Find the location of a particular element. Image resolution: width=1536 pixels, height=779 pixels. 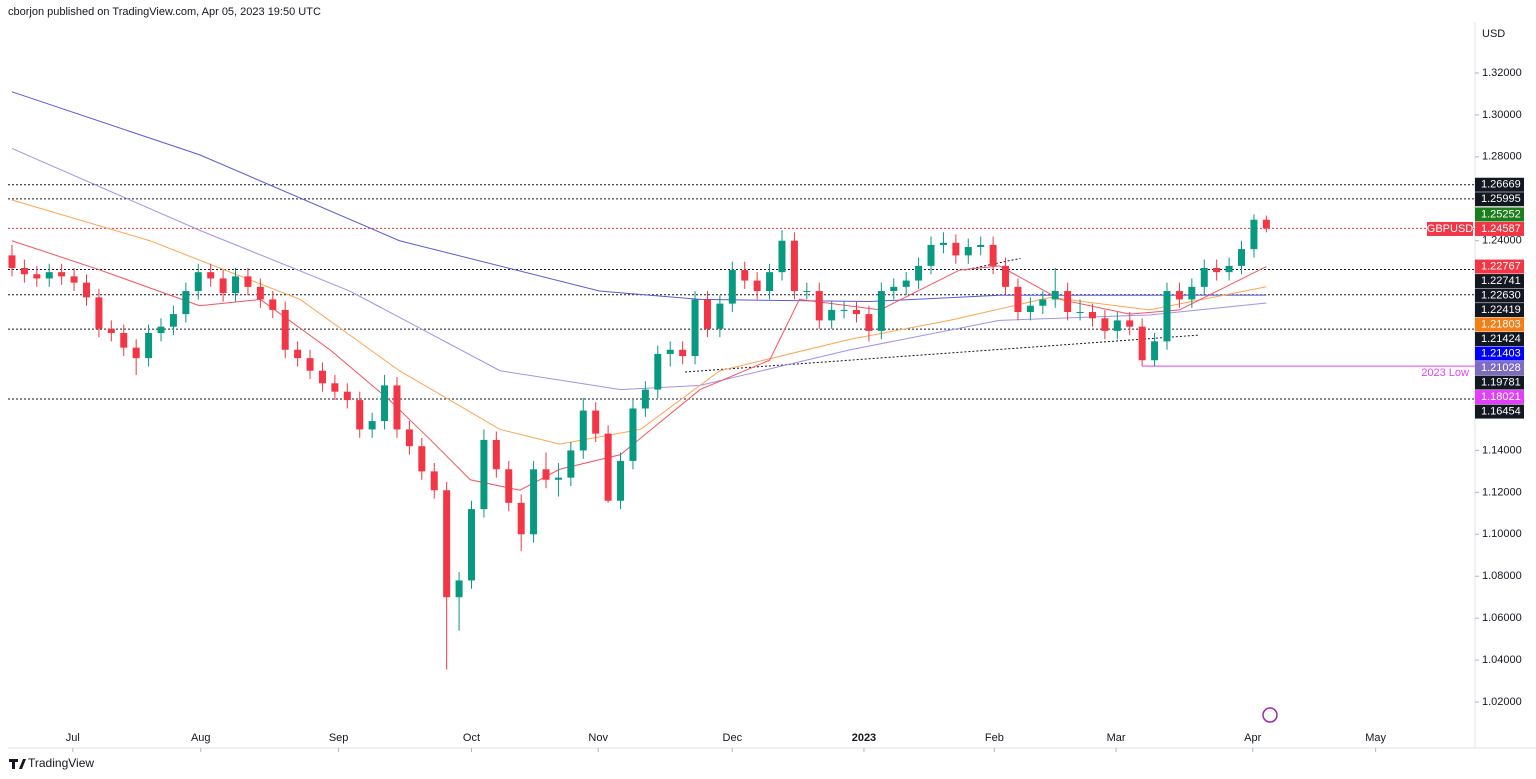

price-badge-label: 1.21028 is located at coordinates (1501, 368).